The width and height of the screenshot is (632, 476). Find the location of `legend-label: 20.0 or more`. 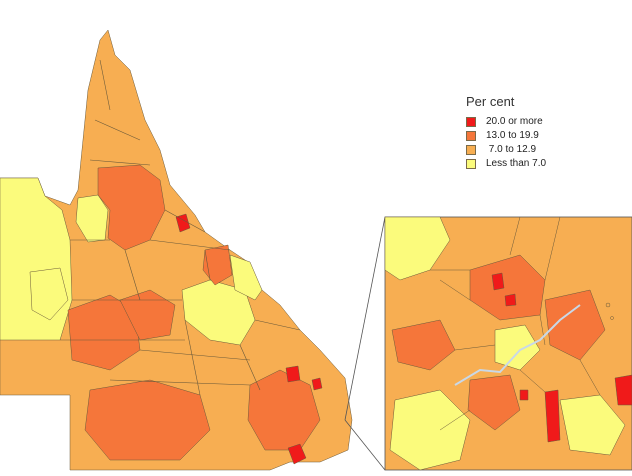

legend-label: 20.0 or more is located at coordinates (514, 121).